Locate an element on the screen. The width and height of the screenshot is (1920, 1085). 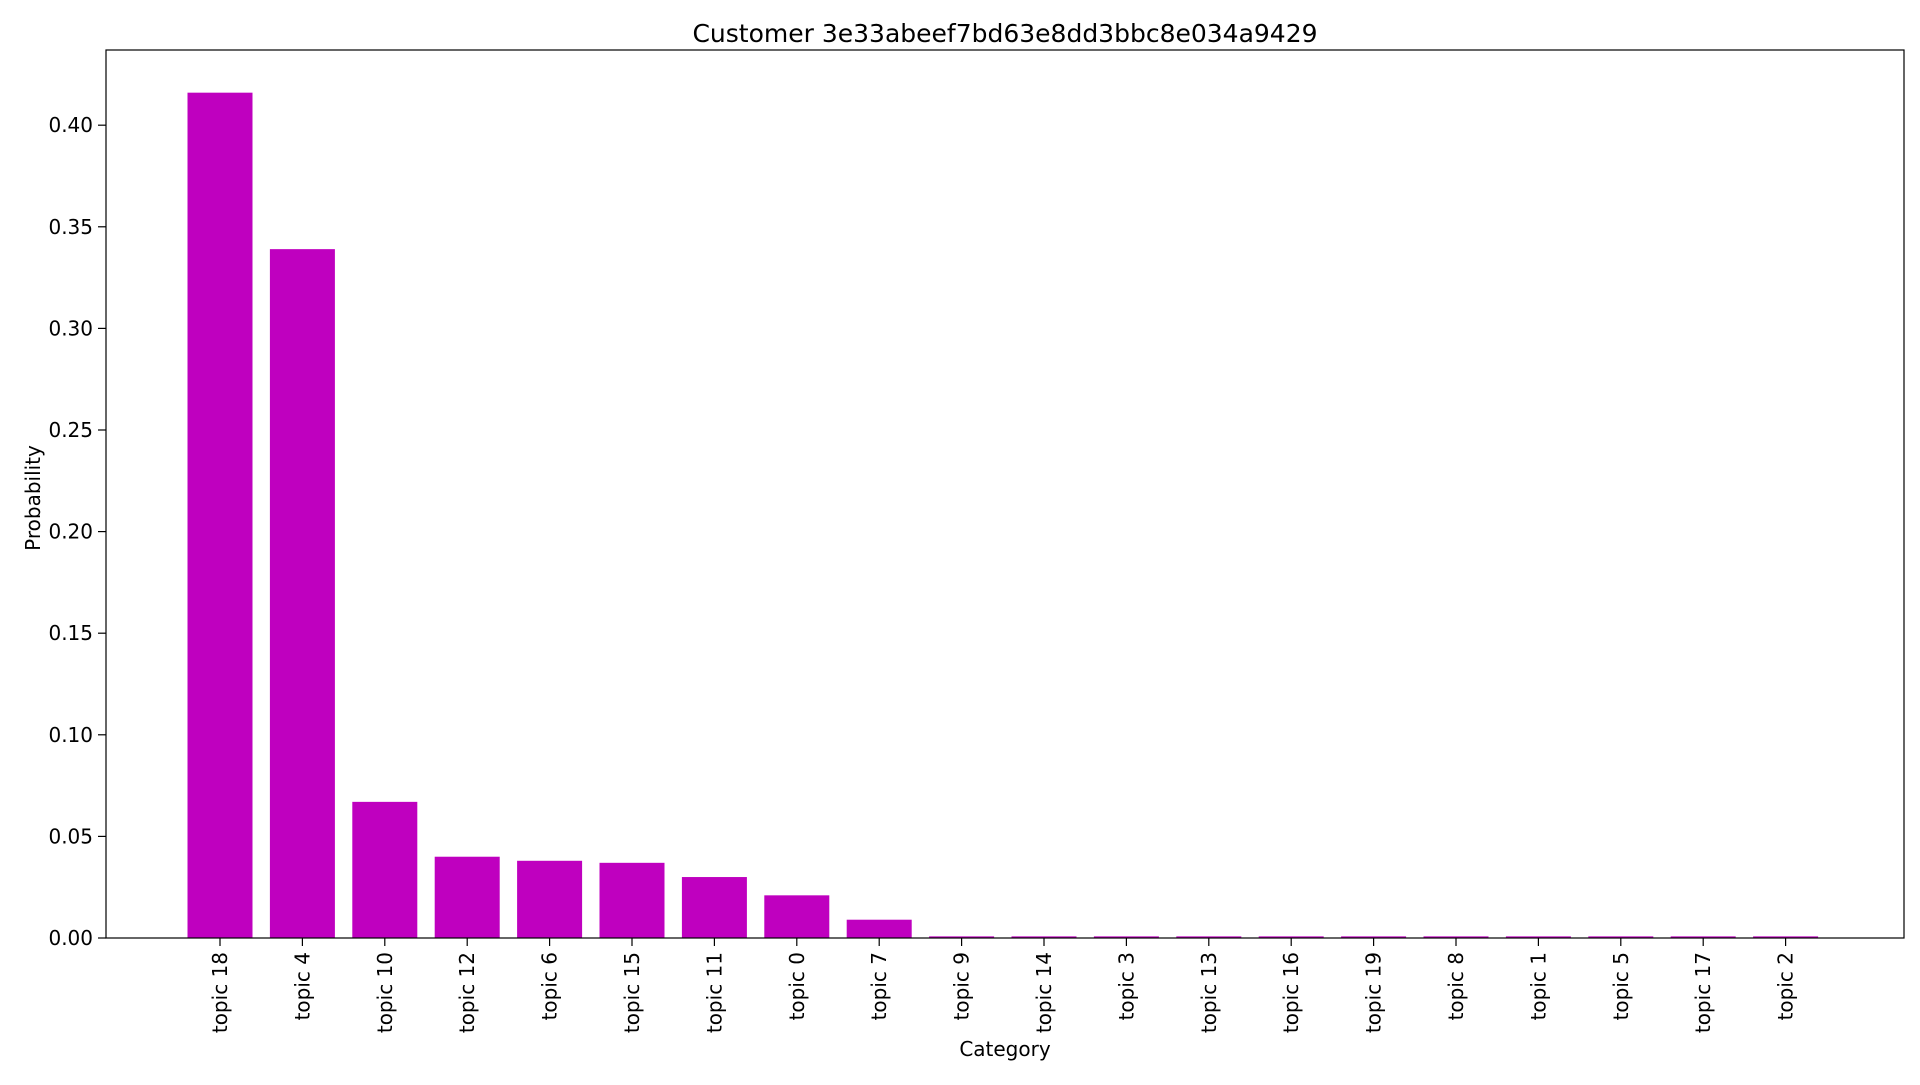
x-tick-label: topic 1 is located at coordinates (1538, 986).